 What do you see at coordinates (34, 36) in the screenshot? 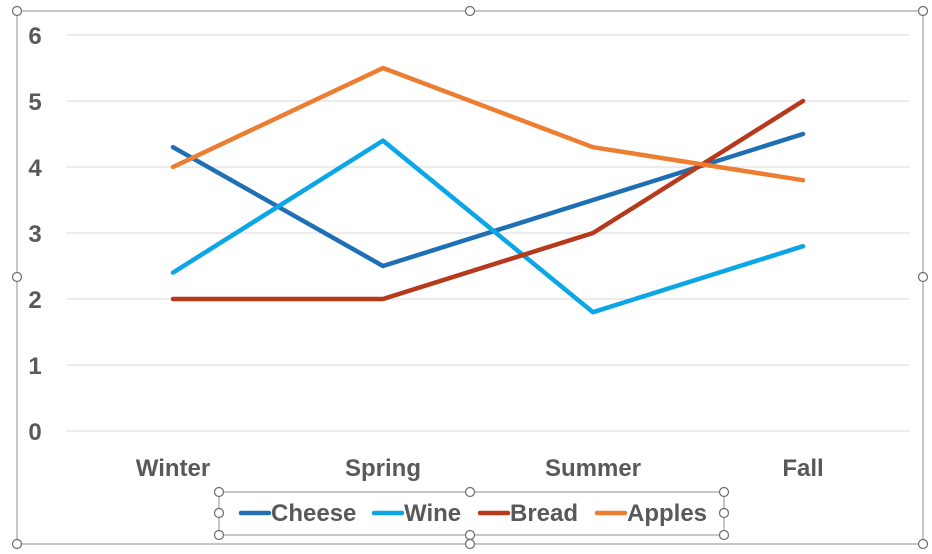
I see `y-tick-label: 6` at bounding box center [34, 36].